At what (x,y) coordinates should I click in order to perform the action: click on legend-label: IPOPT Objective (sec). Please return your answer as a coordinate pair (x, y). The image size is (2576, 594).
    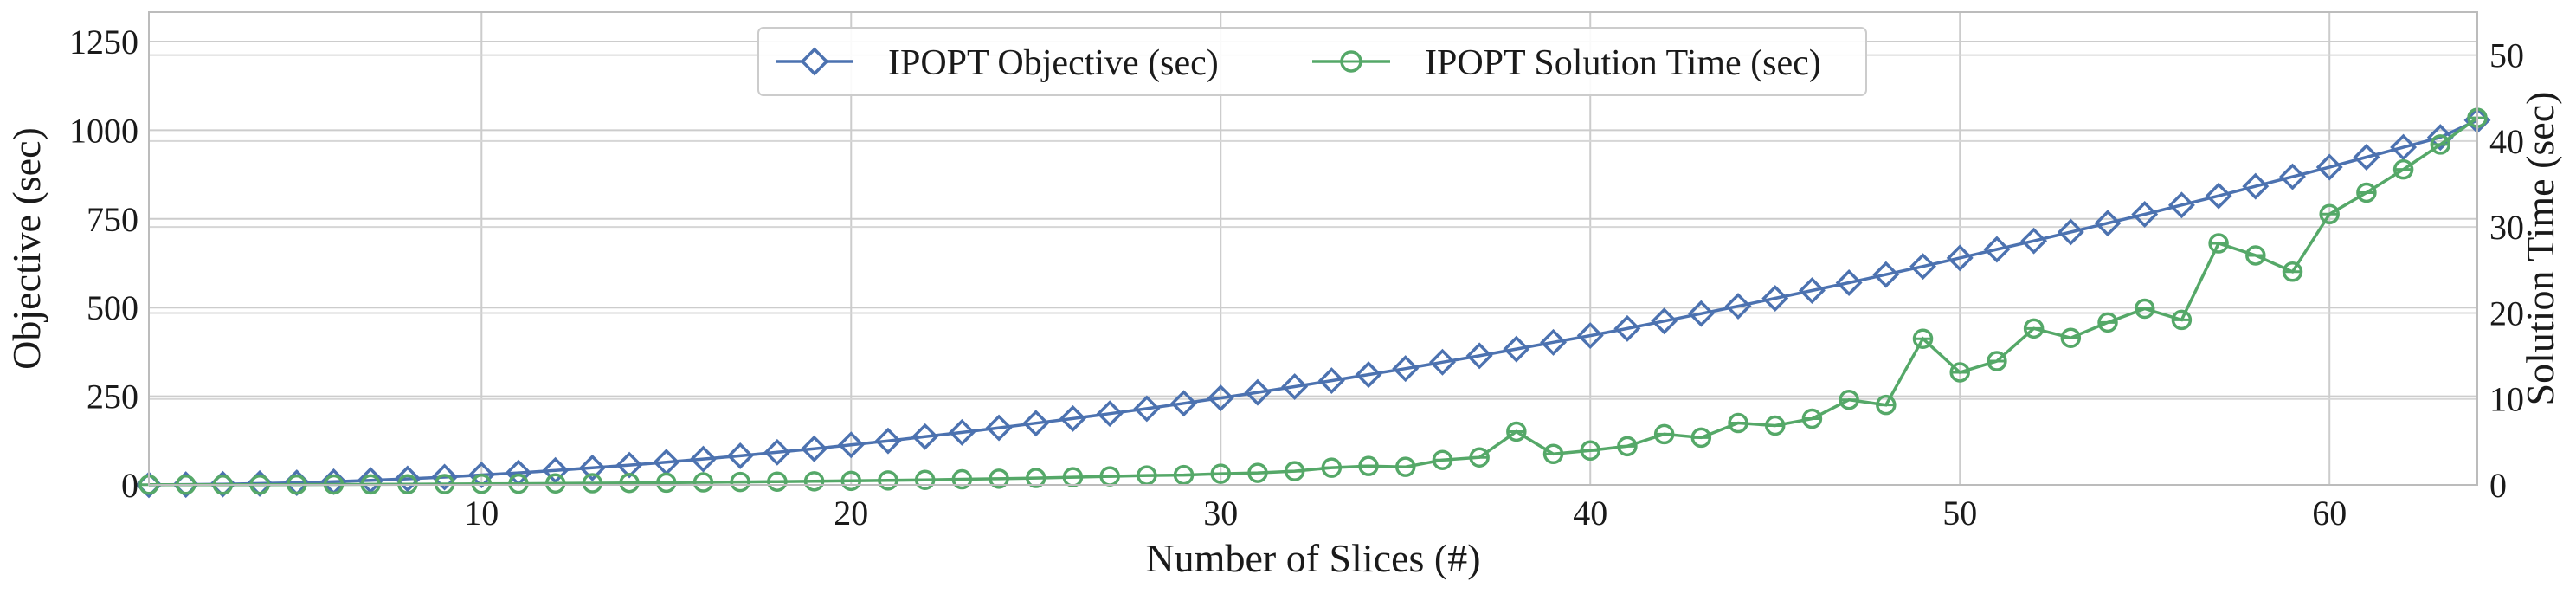
    Looking at the image, I should click on (1053, 63).